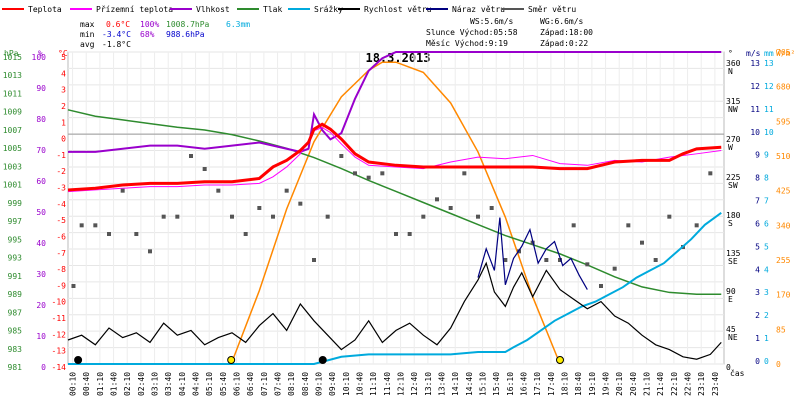 This screenshot has width=800, height=400. I want to click on stats-avg-label: avg, so click(87, 44).